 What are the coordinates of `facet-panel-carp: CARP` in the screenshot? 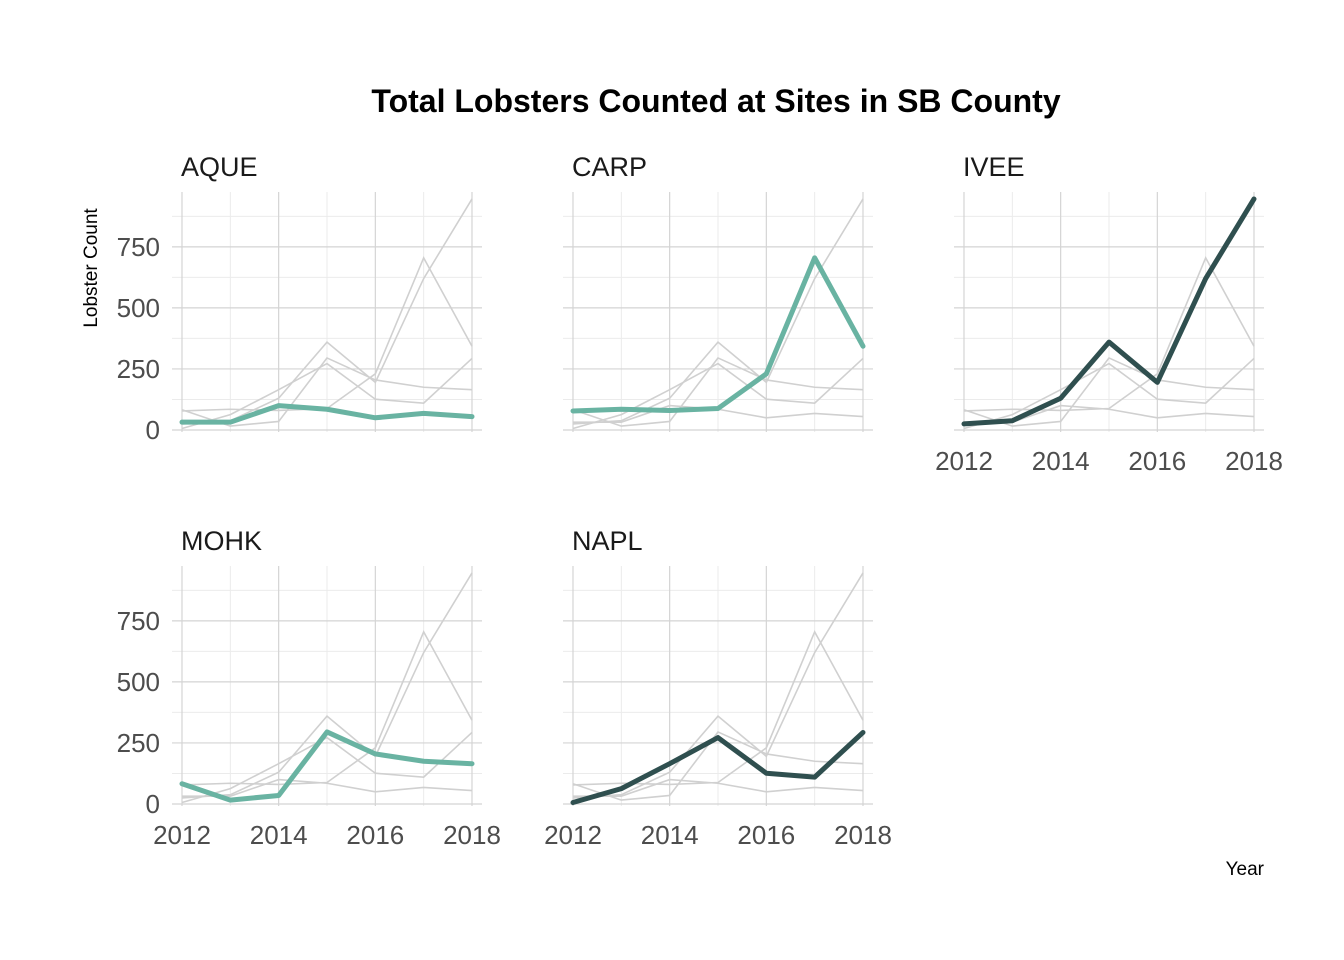 It's located at (718, 292).